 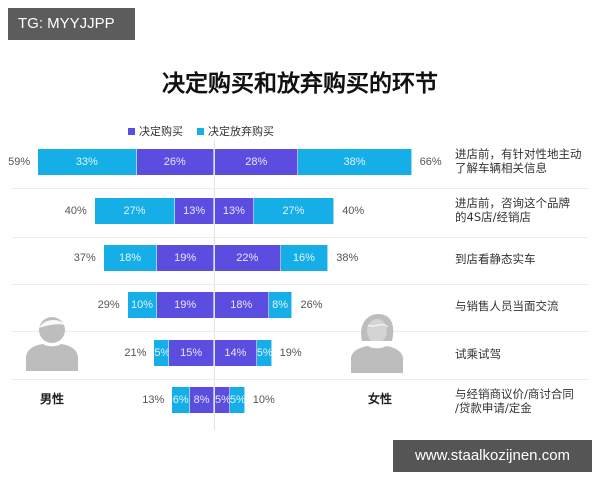 I want to click on female-user-icon, so click(x=377, y=343).